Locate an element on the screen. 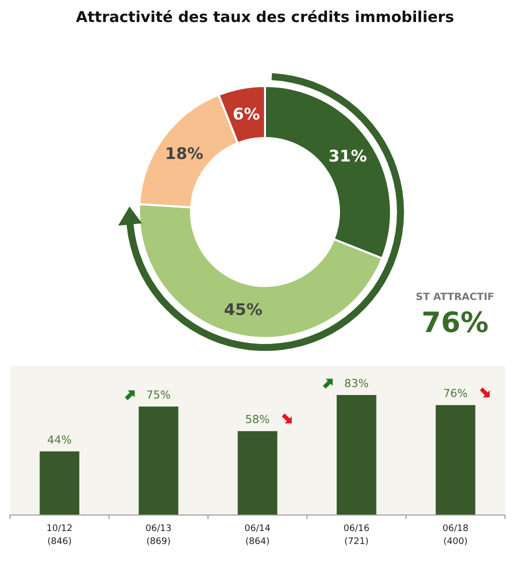  x-tick-label: 10/12 (846) is located at coordinates (59, 535).